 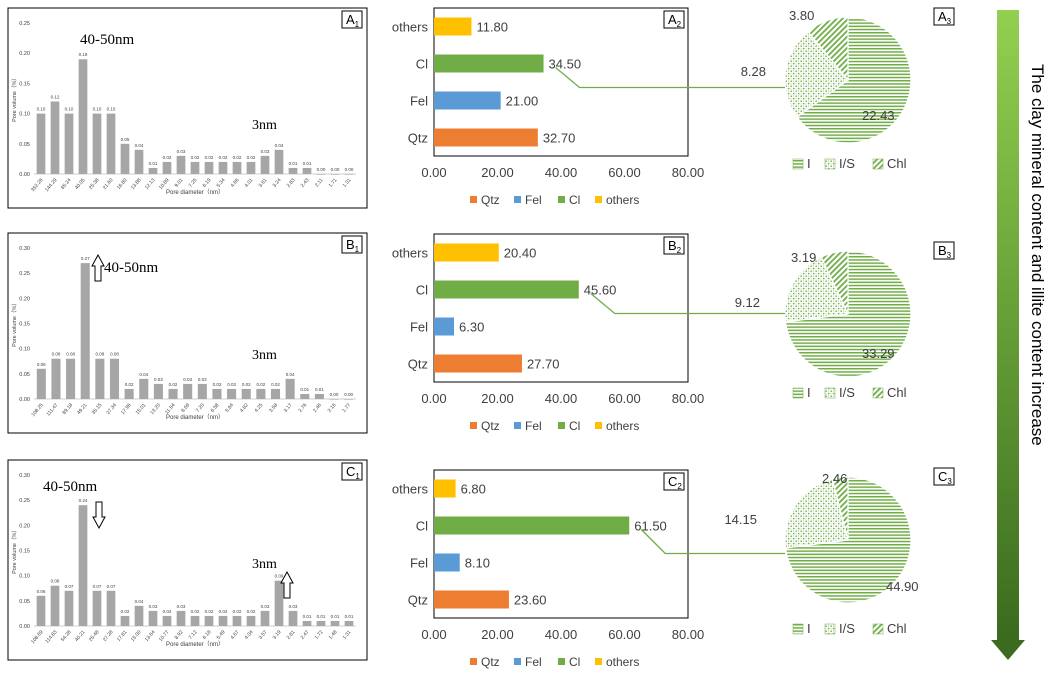 What do you see at coordinates (520, 253) in the screenshot?
I see `bar-value-label: 20.40` at bounding box center [520, 253].